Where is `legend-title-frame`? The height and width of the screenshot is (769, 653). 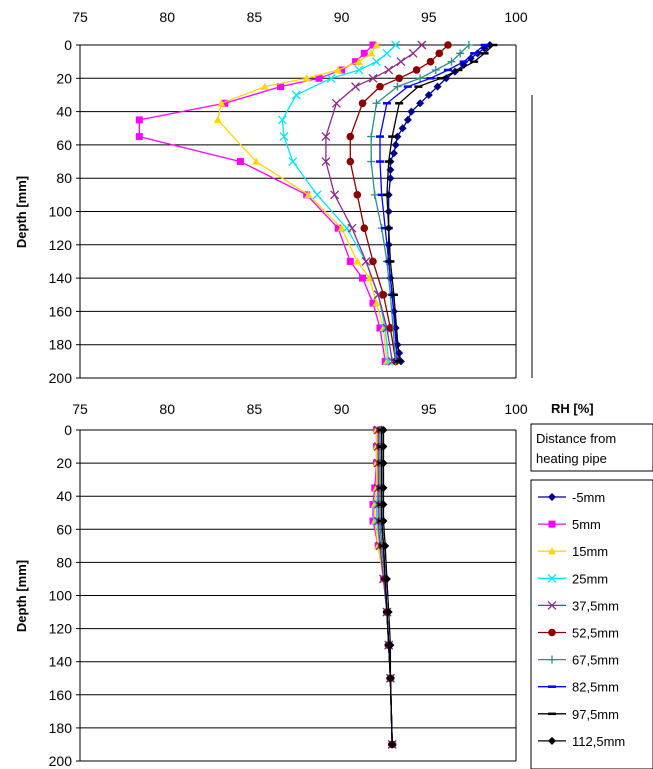
legend-title-frame is located at coordinates (591, 447).